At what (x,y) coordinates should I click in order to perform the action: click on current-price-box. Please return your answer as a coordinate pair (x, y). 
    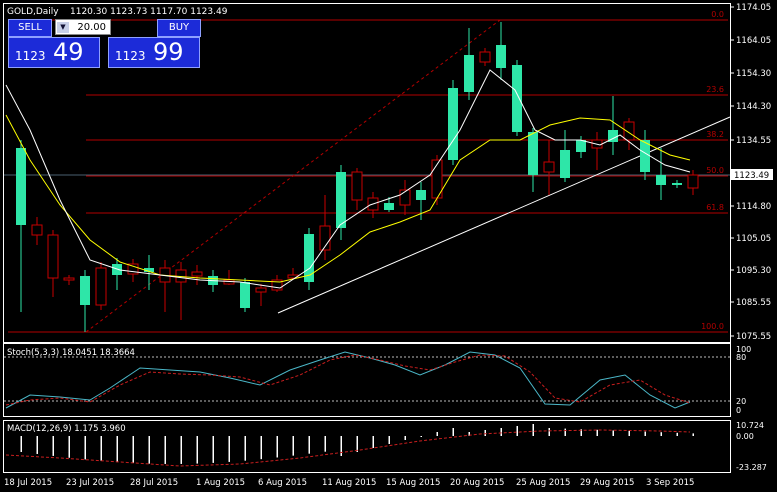
    Looking at the image, I should click on (752, 174).